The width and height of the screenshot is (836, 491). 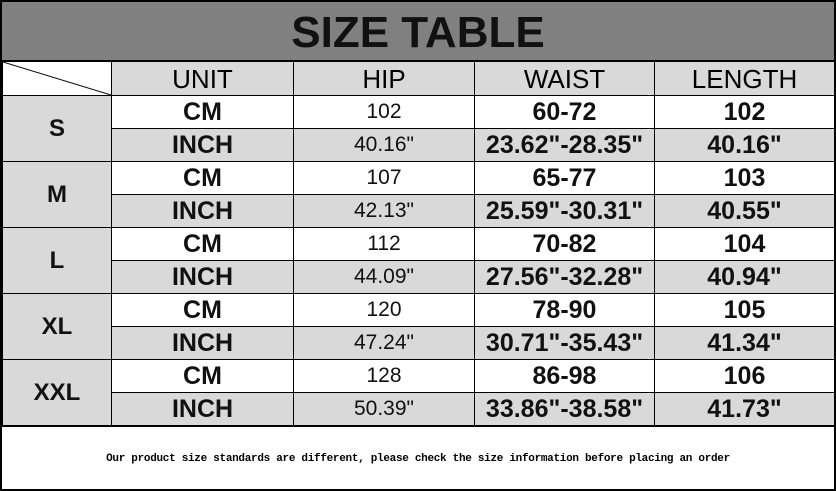 I want to click on table-row: L CM 112 70-82 104, so click(x=418, y=260).